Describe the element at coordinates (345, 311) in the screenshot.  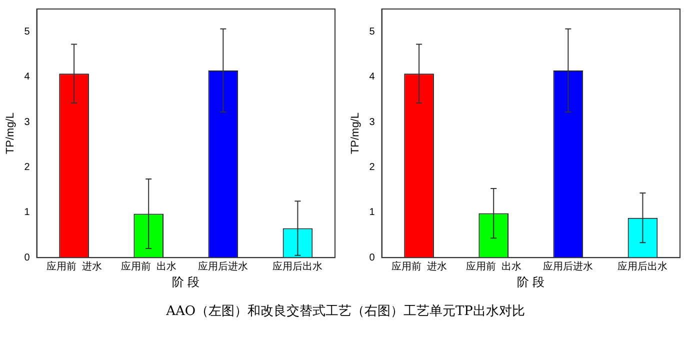
I see `text: AAO（左图）和改良交替式工艺（右图）工艺单元TP出水对比` at that location.